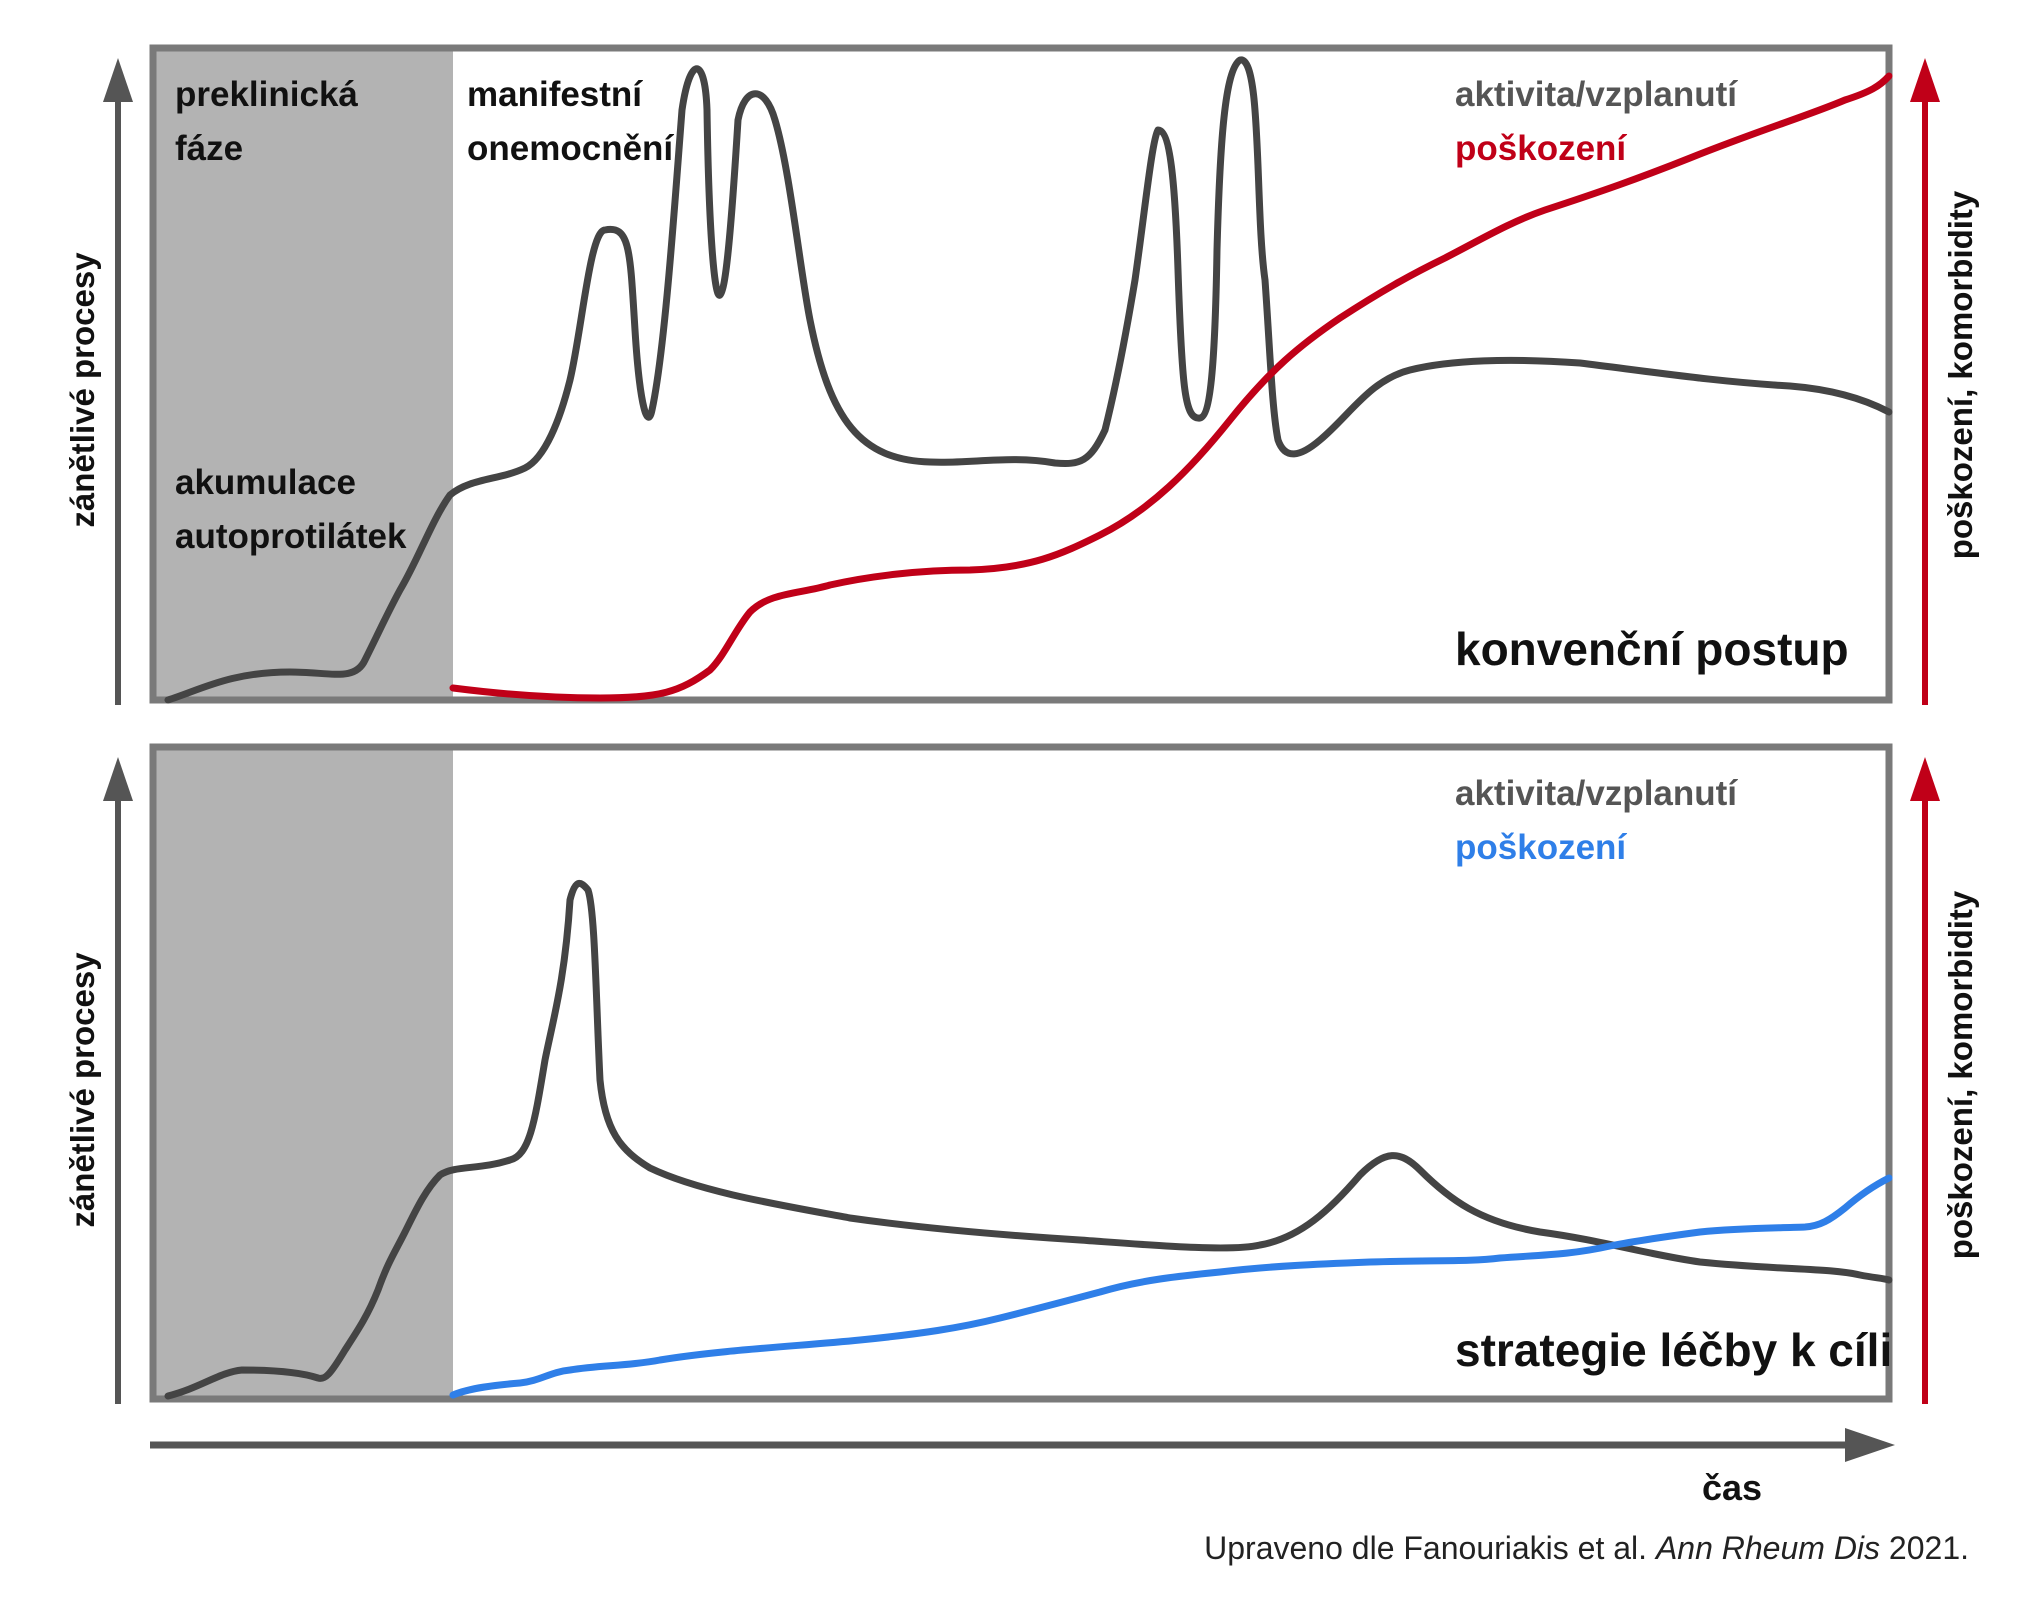  I want to click on time-axis-label: čas, so click(1732, 1487).